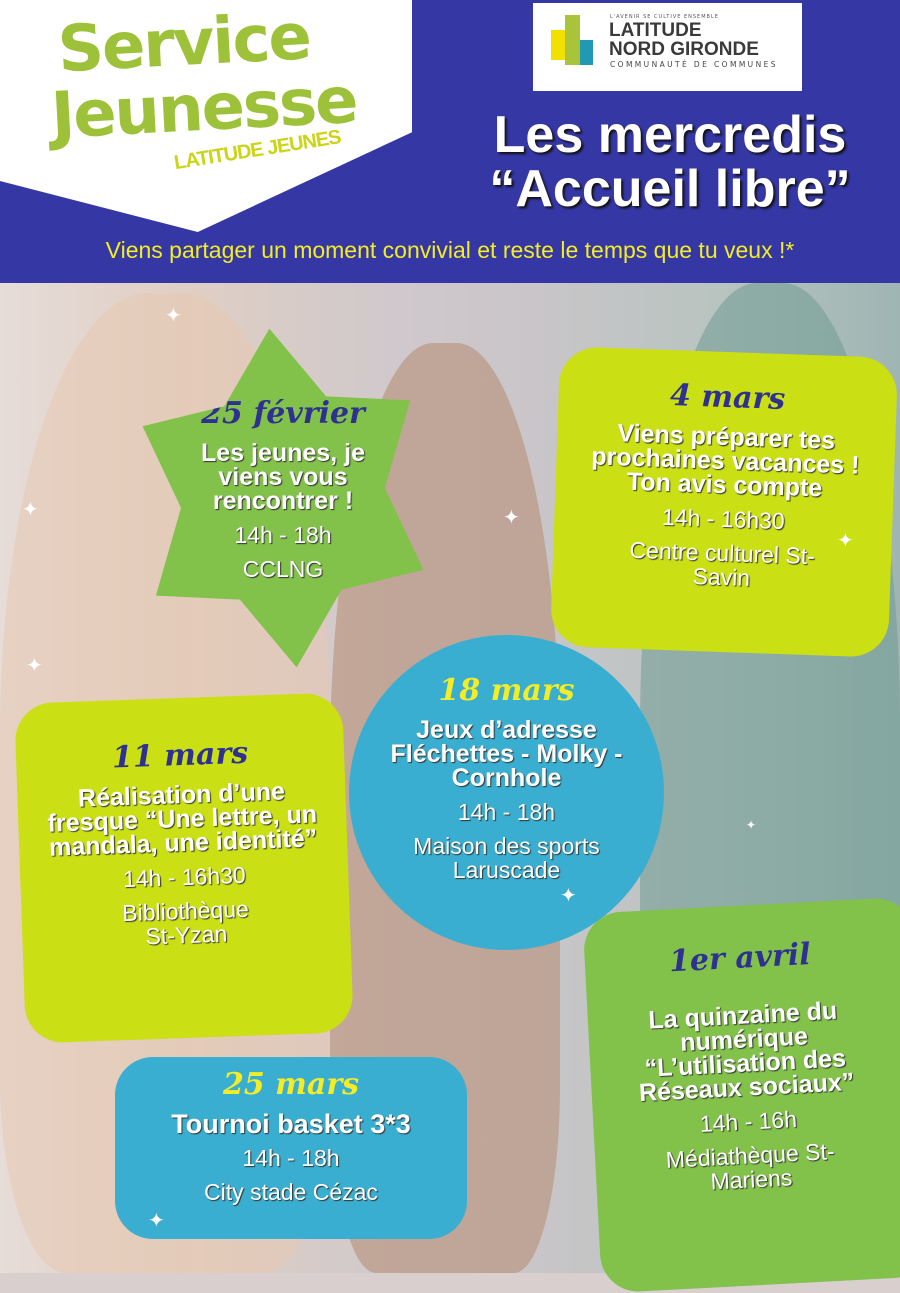 The width and height of the screenshot is (900, 1293). What do you see at coordinates (664, 17) in the screenshot?
I see `logo-tagline: L'AVENIR SE CULTIVE ENSEMBLE` at bounding box center [664, 17].